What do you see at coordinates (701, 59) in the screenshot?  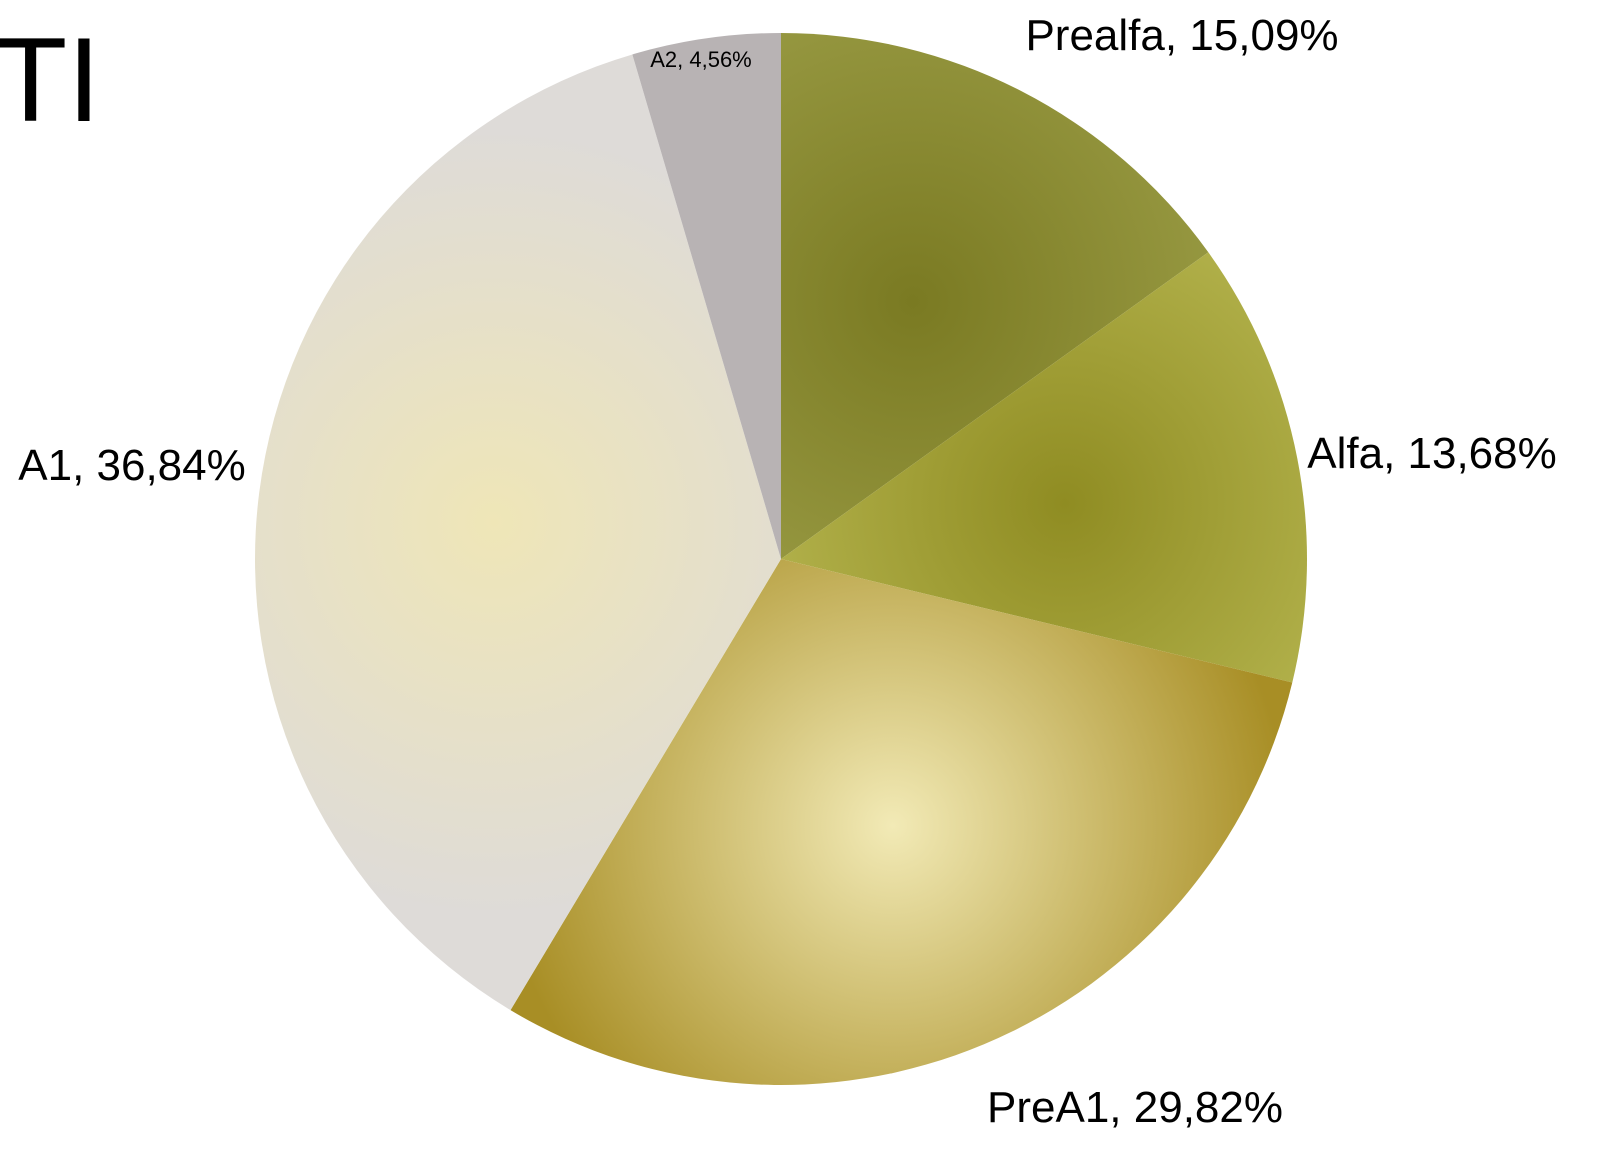 I see `slice-label-a2: A2, 4,56%` at bounding box center [701, 59].